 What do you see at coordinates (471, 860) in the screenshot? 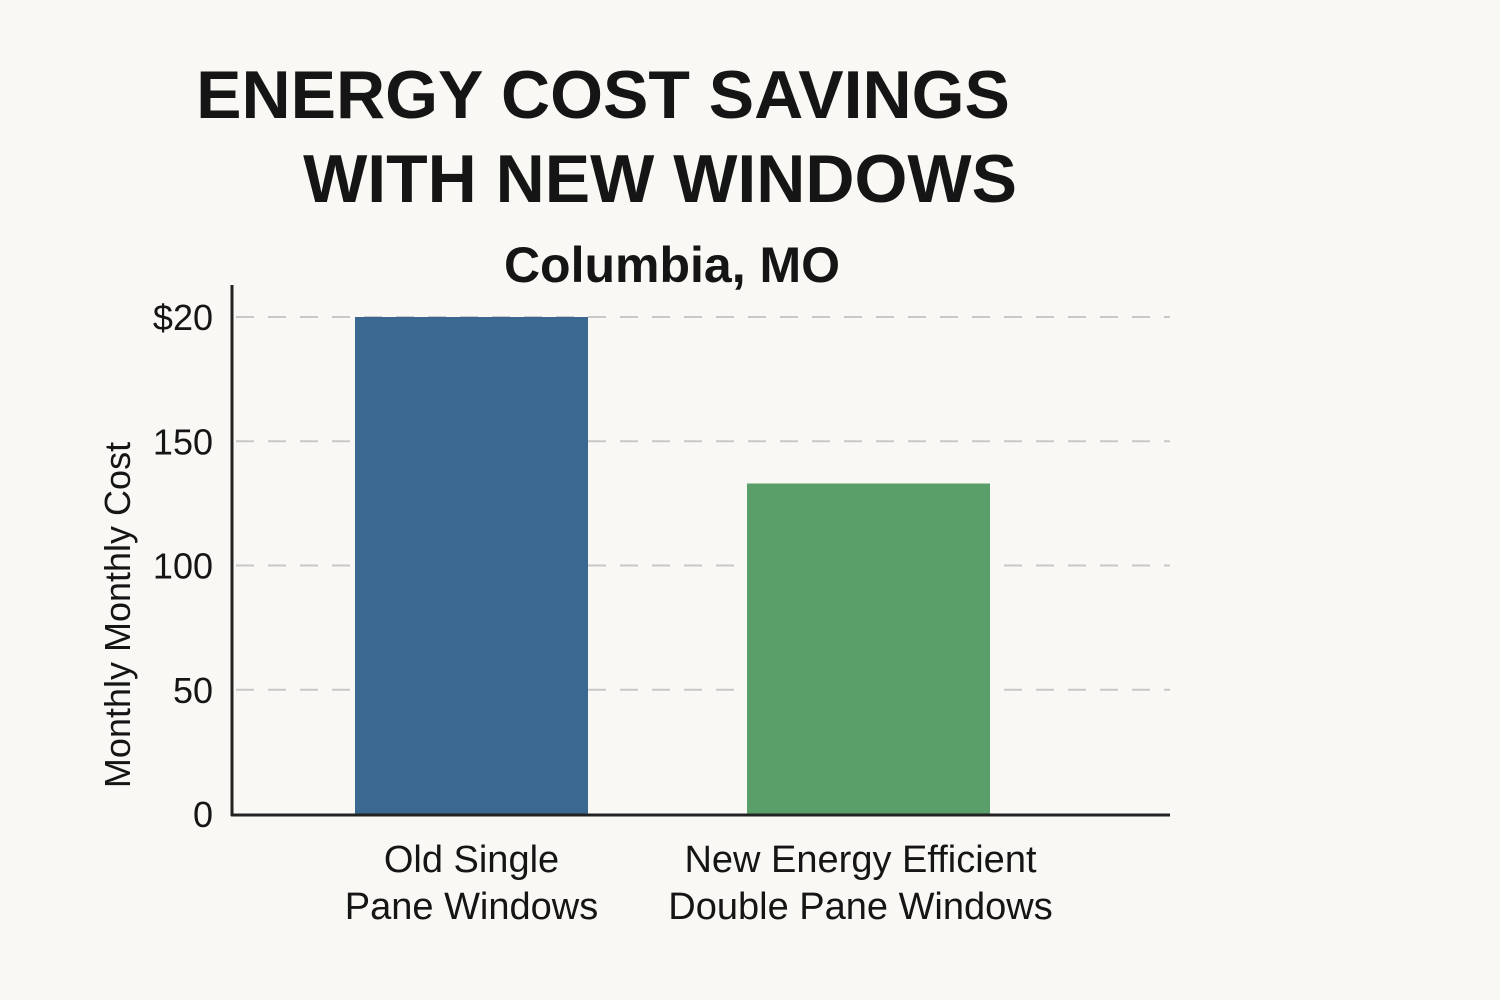
I see `x-category-label: Old Single` at bounding box center [471, 860].